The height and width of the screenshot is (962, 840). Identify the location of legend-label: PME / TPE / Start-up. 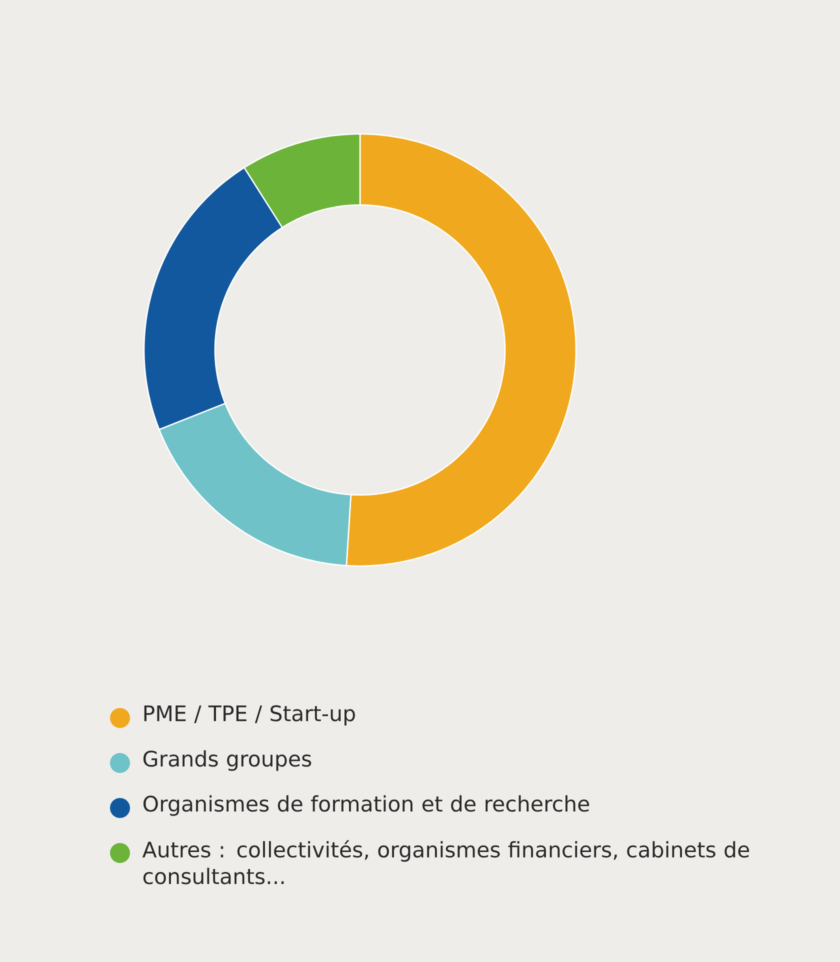
(249, 715).